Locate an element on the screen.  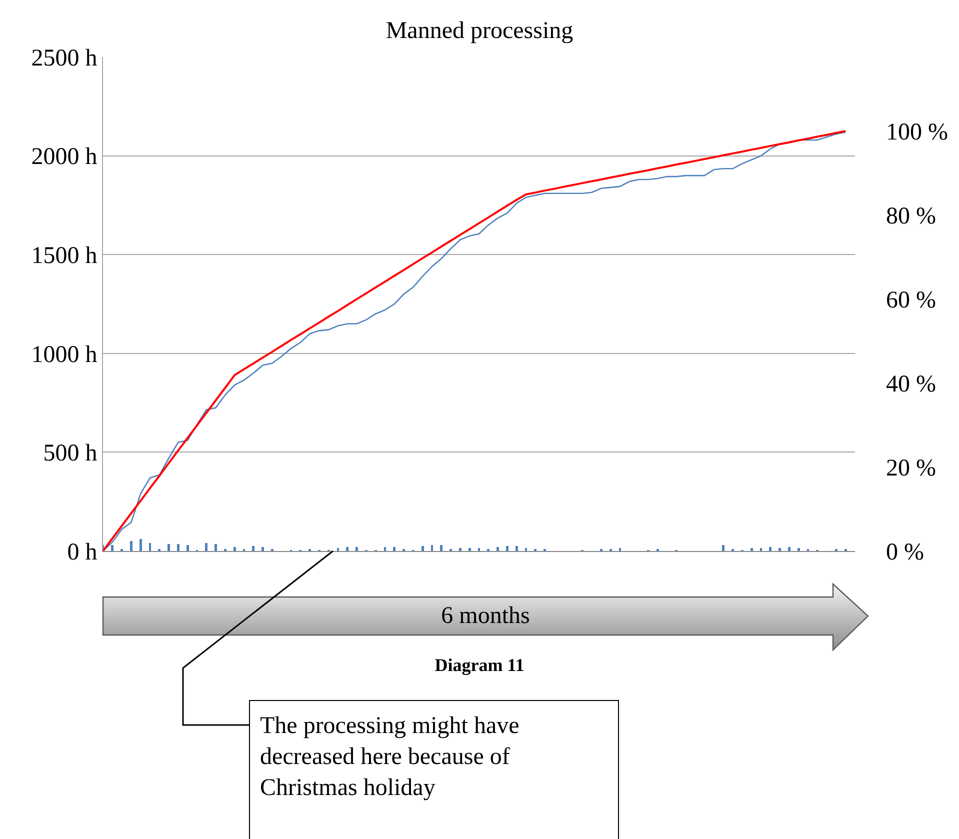
chart-title: Manned processing is located at coordinates (480, 31).